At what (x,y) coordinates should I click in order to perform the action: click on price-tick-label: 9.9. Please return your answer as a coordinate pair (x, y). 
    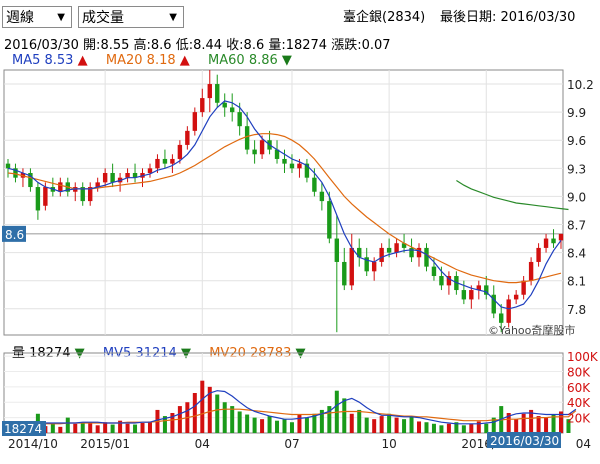
    Looking at the image, I should click on (576, 113).